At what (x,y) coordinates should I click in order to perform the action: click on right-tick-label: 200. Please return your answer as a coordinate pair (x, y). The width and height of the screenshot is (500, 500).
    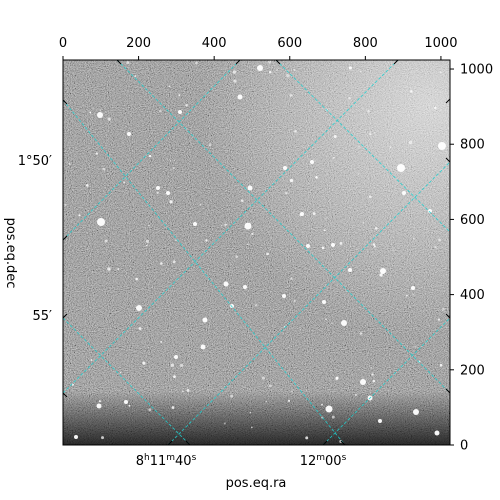
    Looking at the image, I should click on (472, 370).